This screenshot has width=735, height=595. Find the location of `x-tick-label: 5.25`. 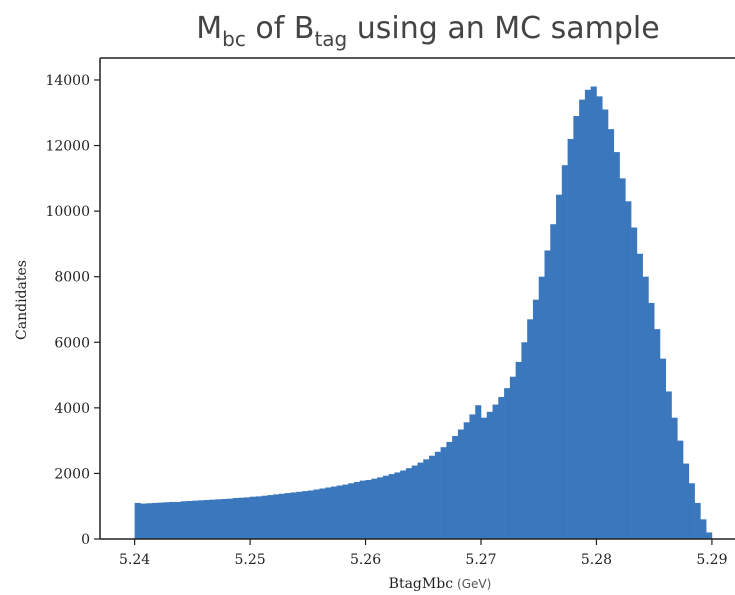

x-tick-label: 5.25 is located at coordinates (250, 560).